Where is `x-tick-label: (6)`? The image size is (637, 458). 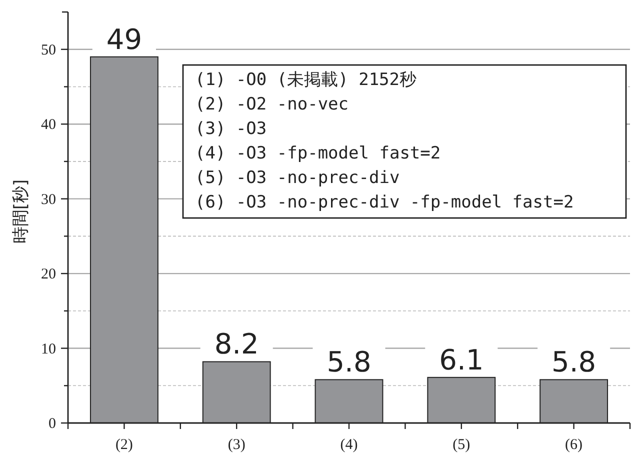 x-tick-label: (6) is located at coordinates (574, 445).